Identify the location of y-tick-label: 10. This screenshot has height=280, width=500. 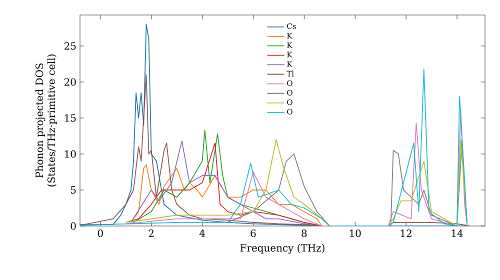
(70, 154).